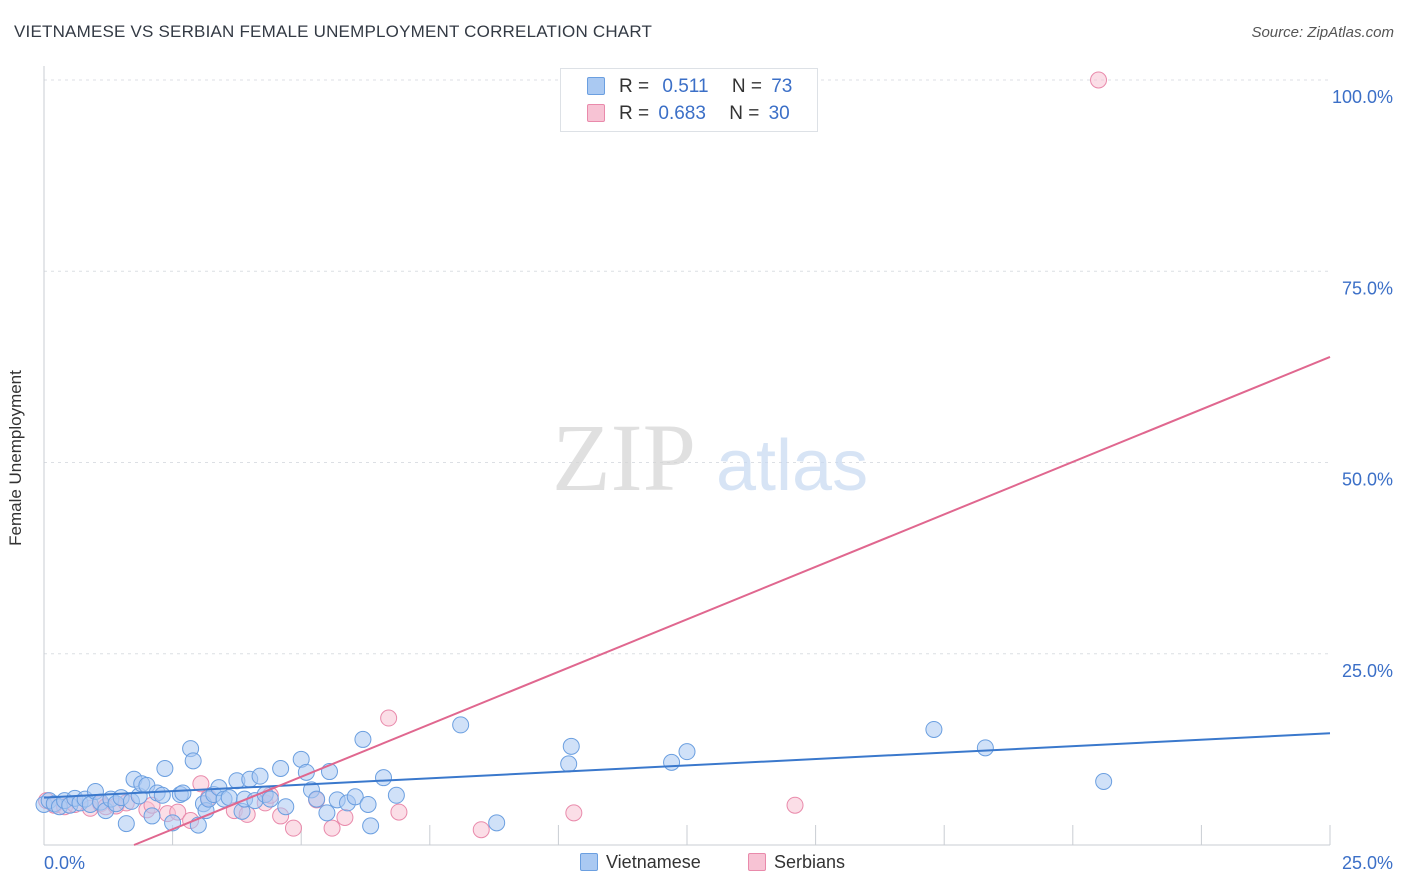  Describe the element at coordinates (64, 863) in the screenshot. I see `x-tick-label-0: 0.0%` at that location.